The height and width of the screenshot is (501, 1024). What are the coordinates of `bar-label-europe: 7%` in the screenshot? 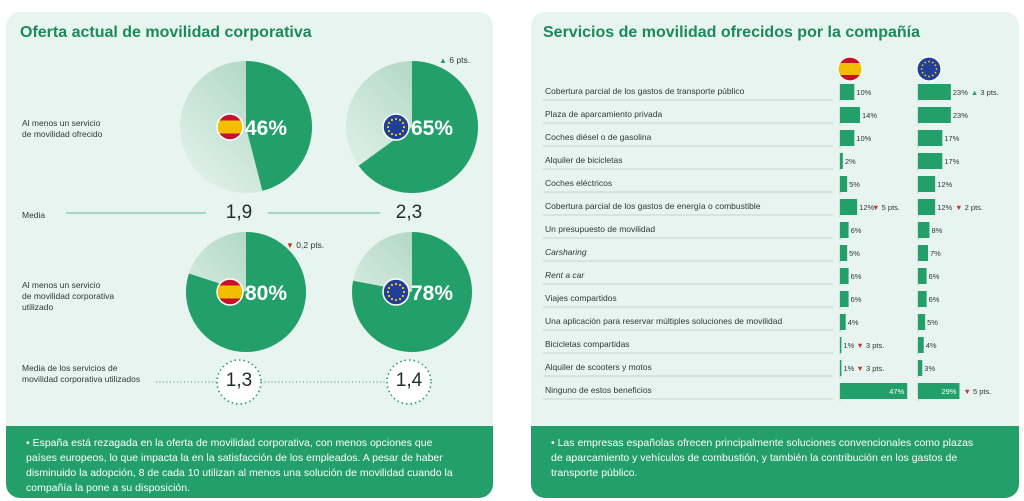 It's located at (935, 253).